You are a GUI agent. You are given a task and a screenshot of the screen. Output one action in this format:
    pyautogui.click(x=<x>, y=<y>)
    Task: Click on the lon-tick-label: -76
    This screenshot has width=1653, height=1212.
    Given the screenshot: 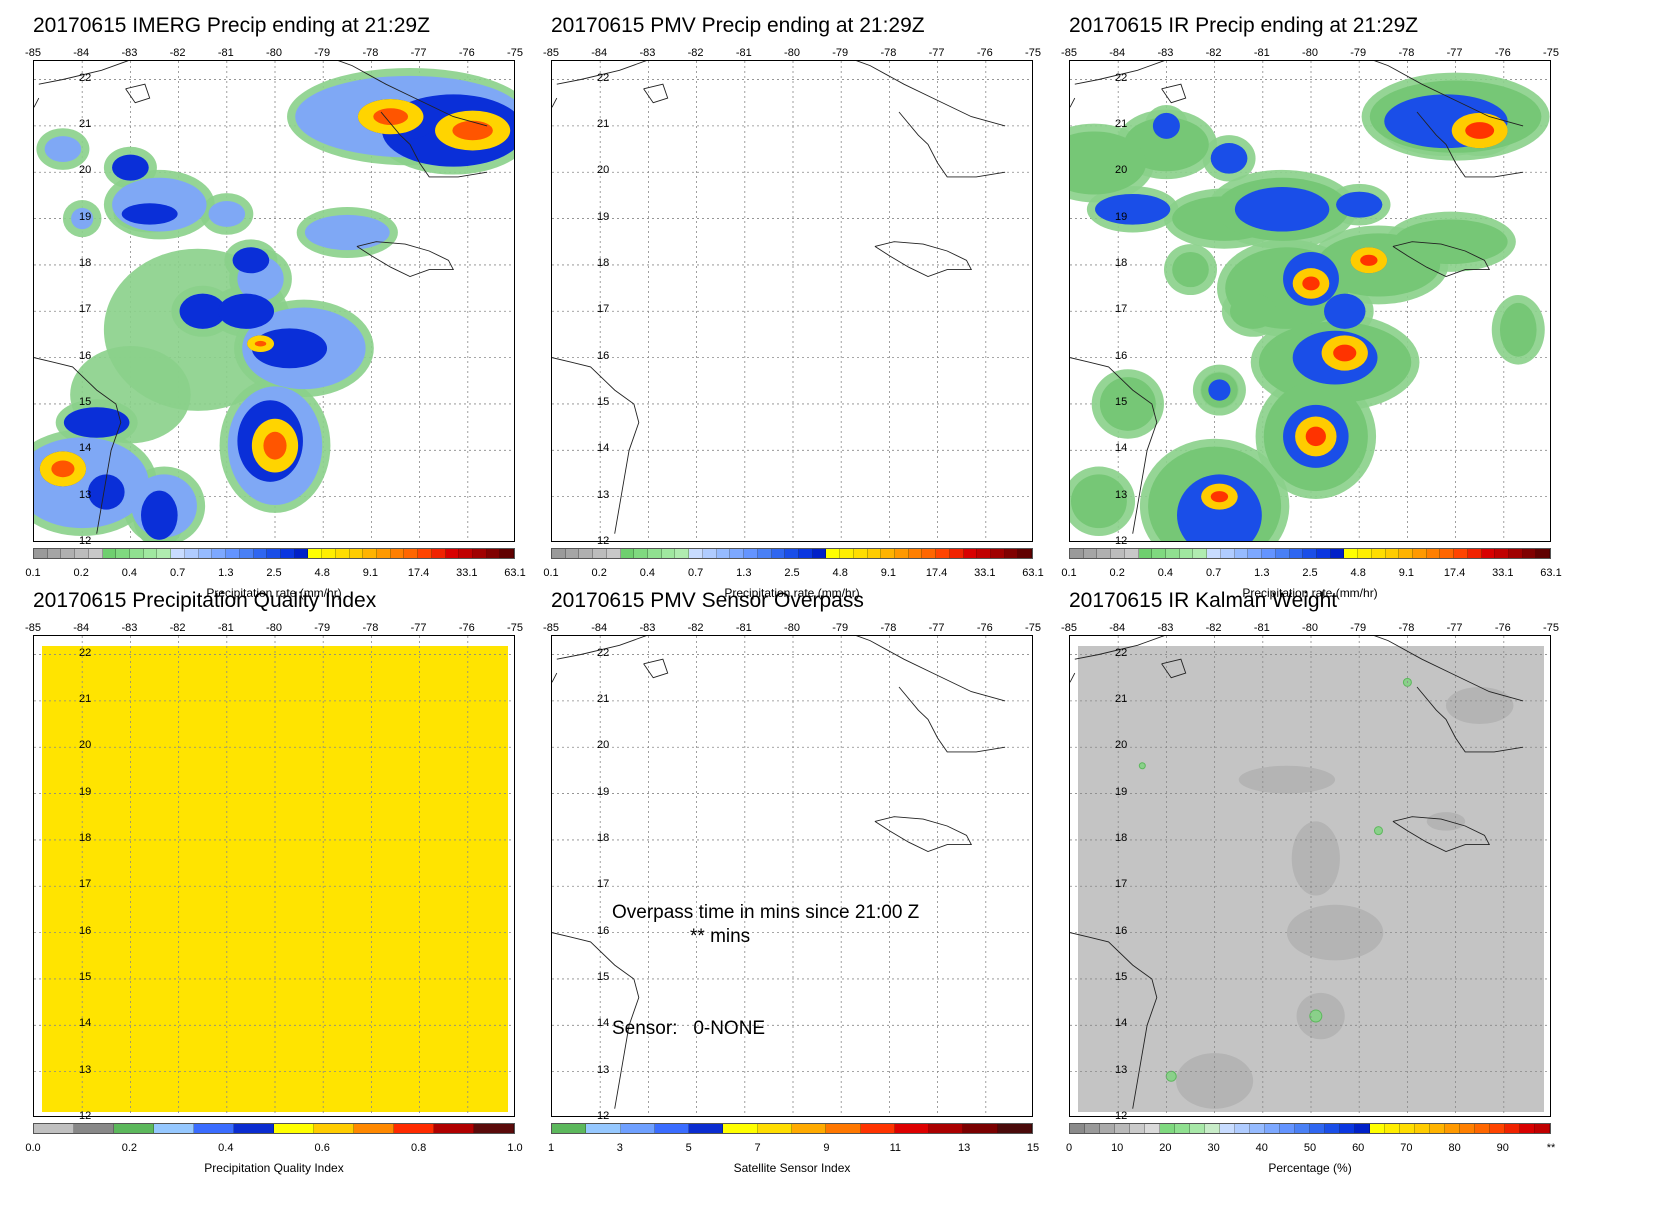 What is the action you would take?
    pyautogui.click(x=466, y=53)
    